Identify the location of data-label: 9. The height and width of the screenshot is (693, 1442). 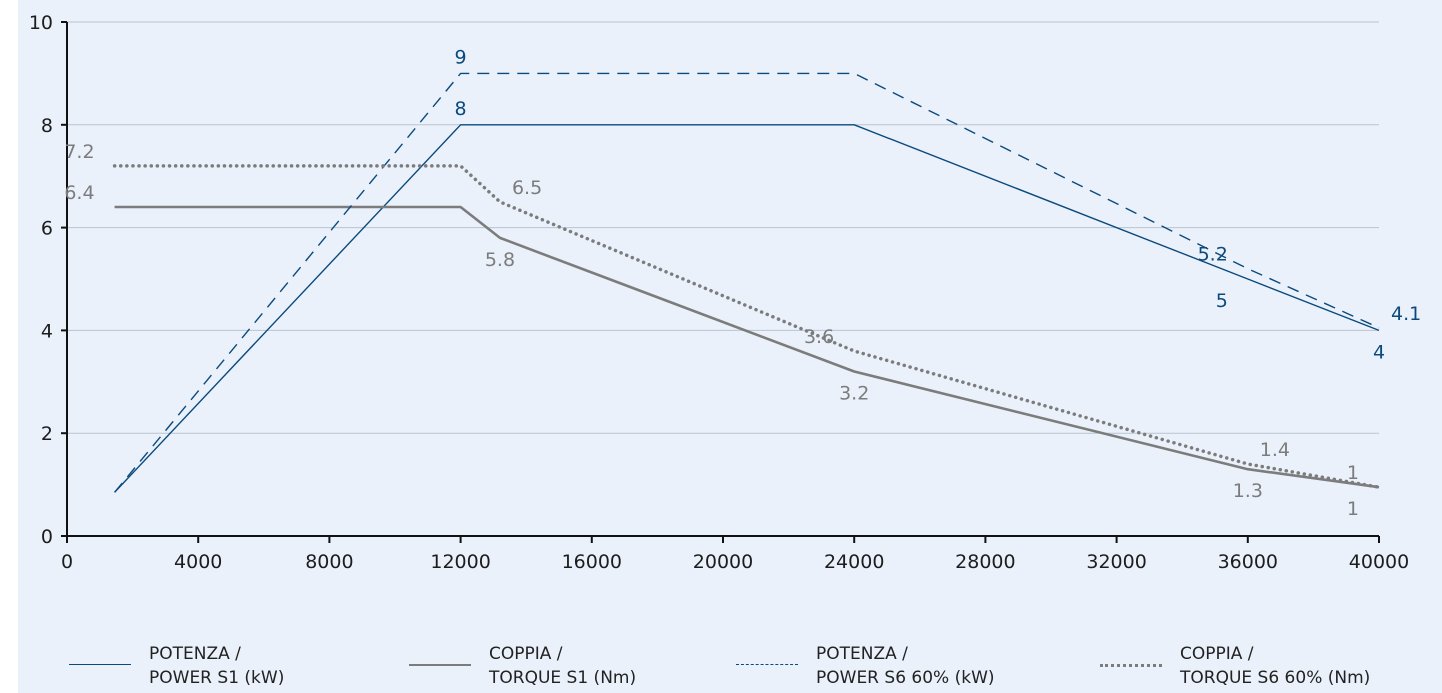
(461, 57).